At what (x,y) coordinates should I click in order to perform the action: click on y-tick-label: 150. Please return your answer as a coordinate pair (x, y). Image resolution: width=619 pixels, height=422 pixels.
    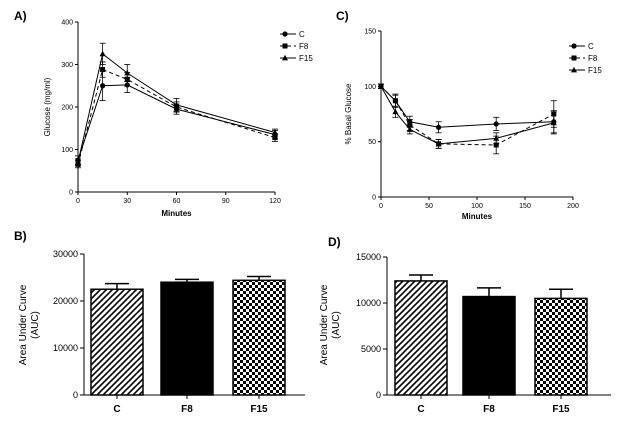
    Looking at the image, I should click on (370, 32).